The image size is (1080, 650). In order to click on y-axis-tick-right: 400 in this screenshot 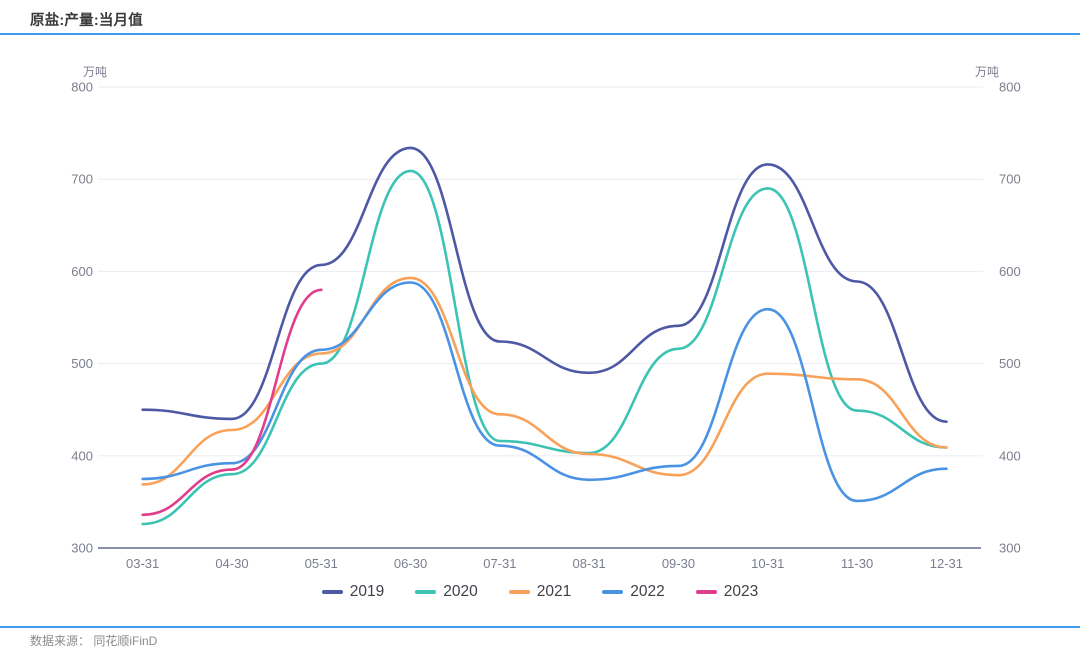, I will do `click(1010, 455)`.